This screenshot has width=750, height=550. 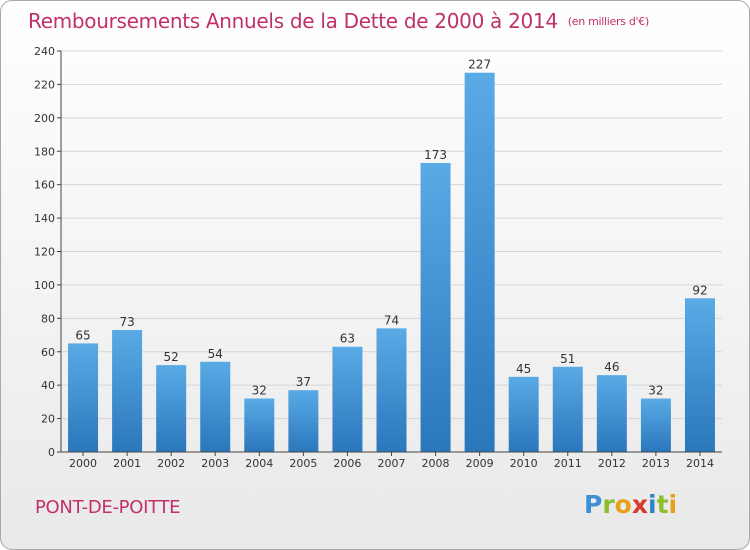 I want to click on data-label: 45, so click(x=523, y=369).